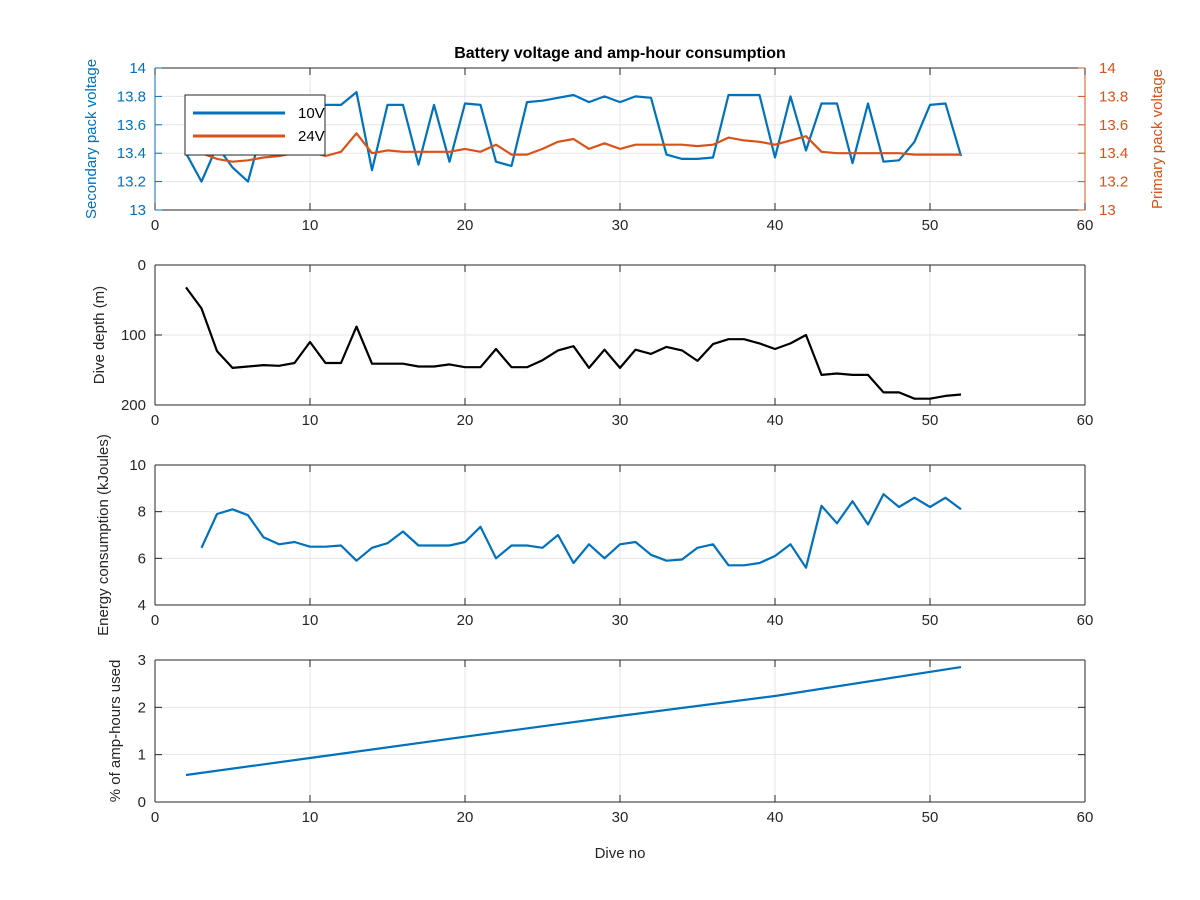 This screenshot has height=900, width=1200. I want to click on legend-label-24v: 24V, so click(311, 136).